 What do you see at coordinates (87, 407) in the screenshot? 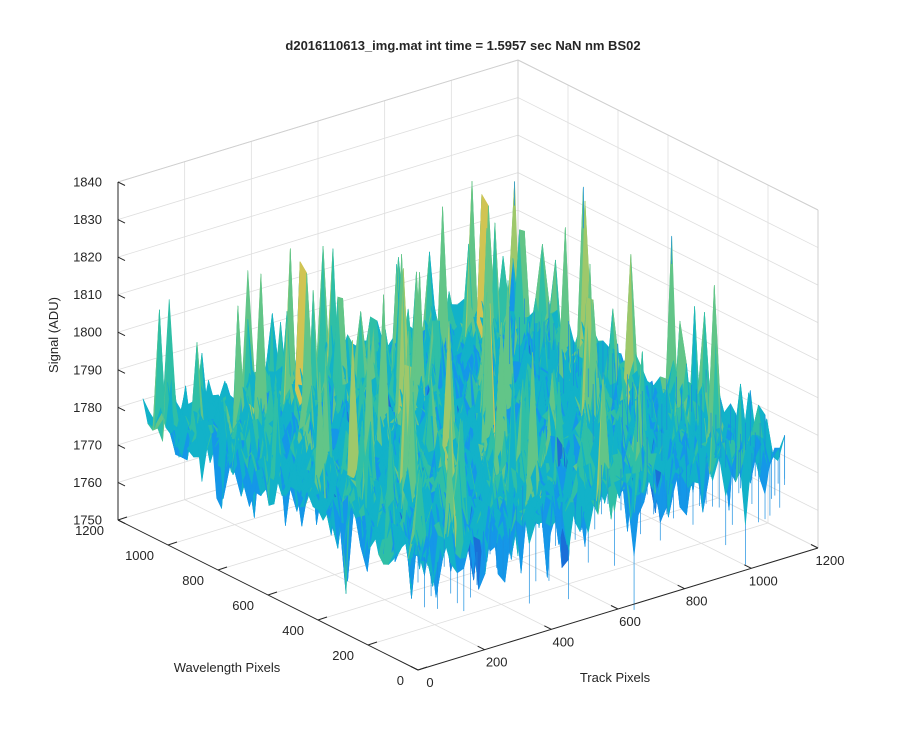
I see `z-tick-label: 1780` at bounding box center [87, 407].